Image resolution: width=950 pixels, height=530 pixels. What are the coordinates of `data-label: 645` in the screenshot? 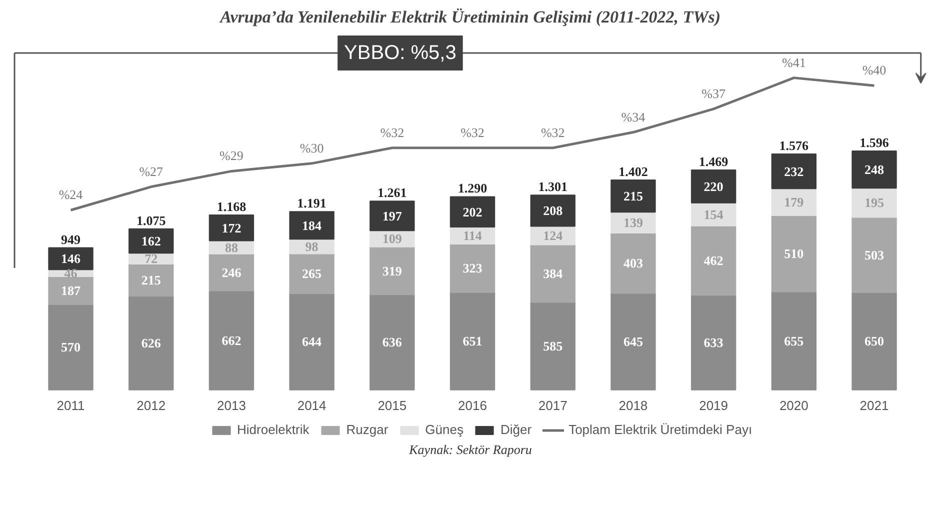 It's located at (633, 342).